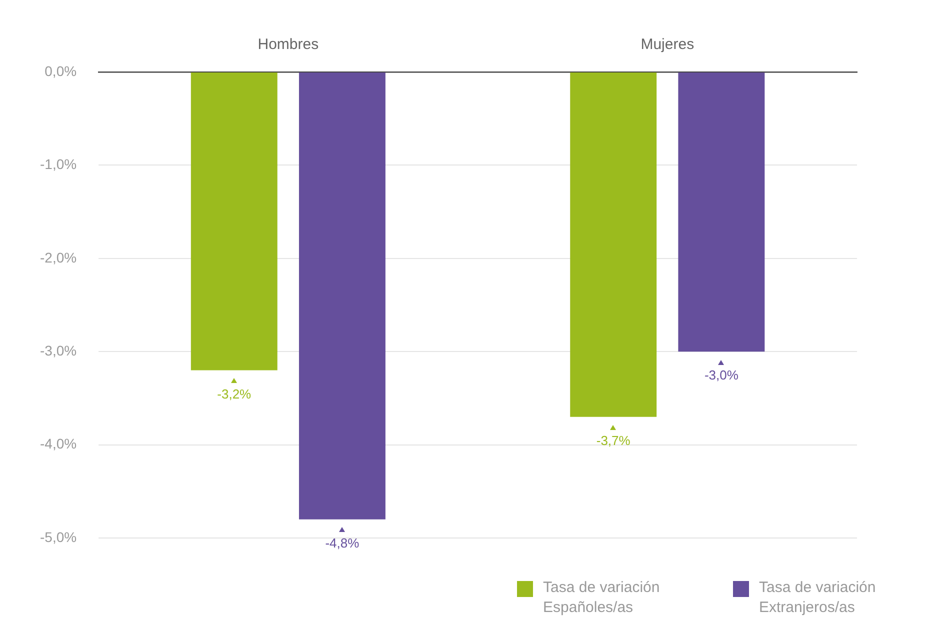  I want to click on legend-label: Tasa de variación Extranjeros/as, so click(818, 598).